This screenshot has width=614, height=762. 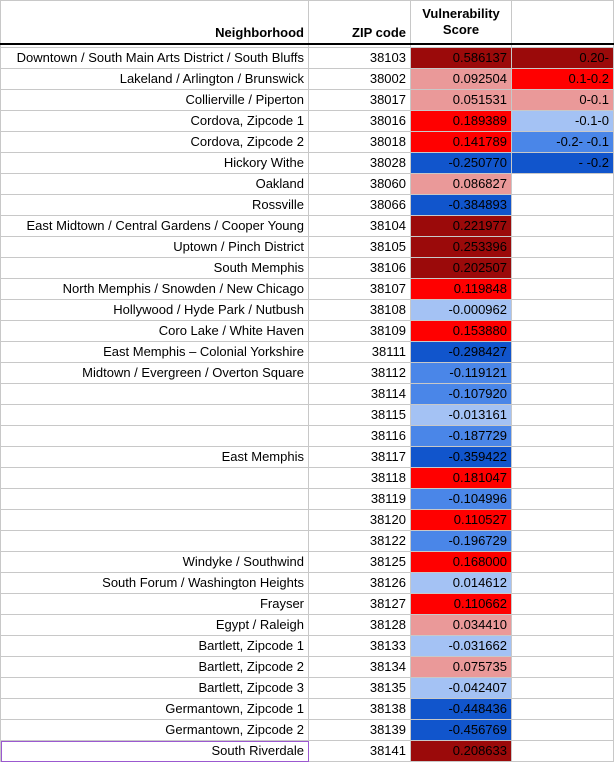 I want to click on zip-code-cell: 38111, so click(x=359, y=352).